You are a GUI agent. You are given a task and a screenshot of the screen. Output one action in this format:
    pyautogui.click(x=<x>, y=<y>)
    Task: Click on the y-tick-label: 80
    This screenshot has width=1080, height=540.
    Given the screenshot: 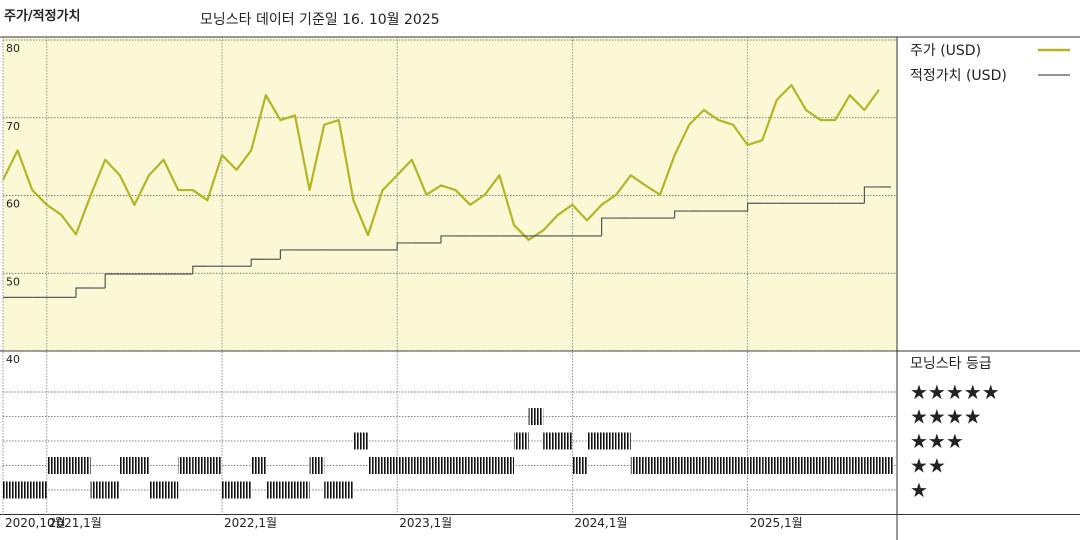 What is the action you would take?
    pyautogui.click(x=13, y=48)
    